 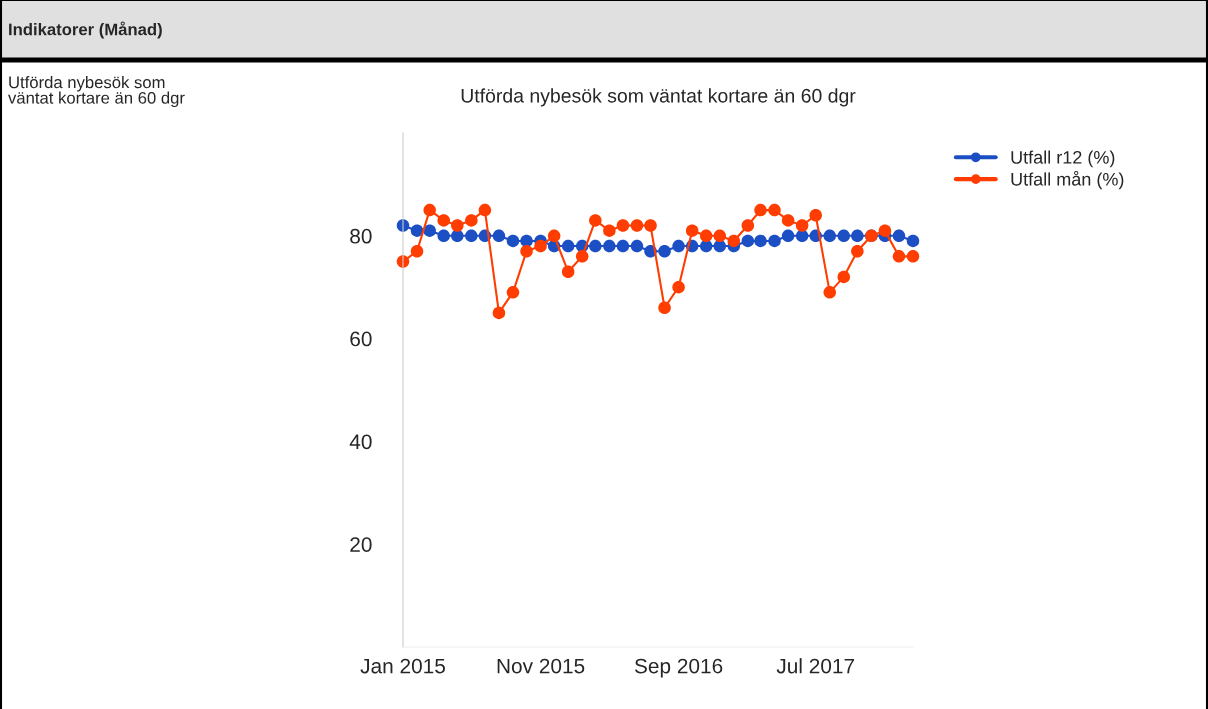 I want to click on x-tick-label: Nov 2015, so click(x=541, y=666).